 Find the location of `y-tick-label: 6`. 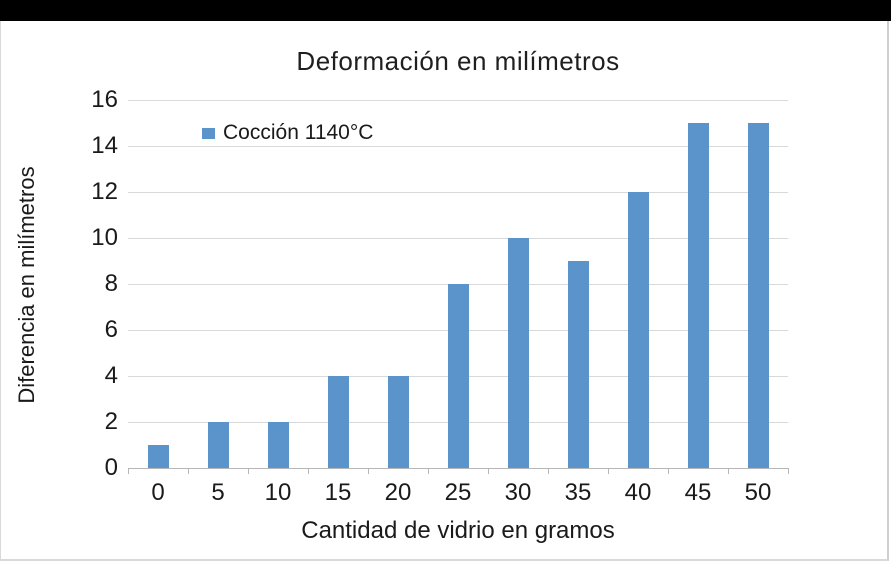

y-tick-label: 6 is located at coordinates (111, 329).